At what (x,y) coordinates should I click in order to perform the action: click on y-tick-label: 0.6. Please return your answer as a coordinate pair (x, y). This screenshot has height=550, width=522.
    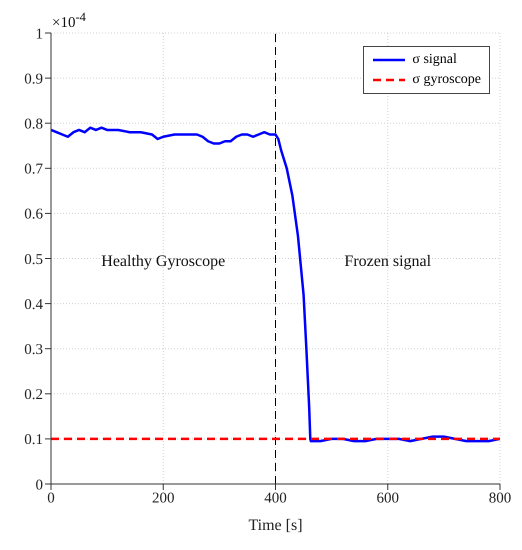
    Looking at the image, I should click on (34, 214).